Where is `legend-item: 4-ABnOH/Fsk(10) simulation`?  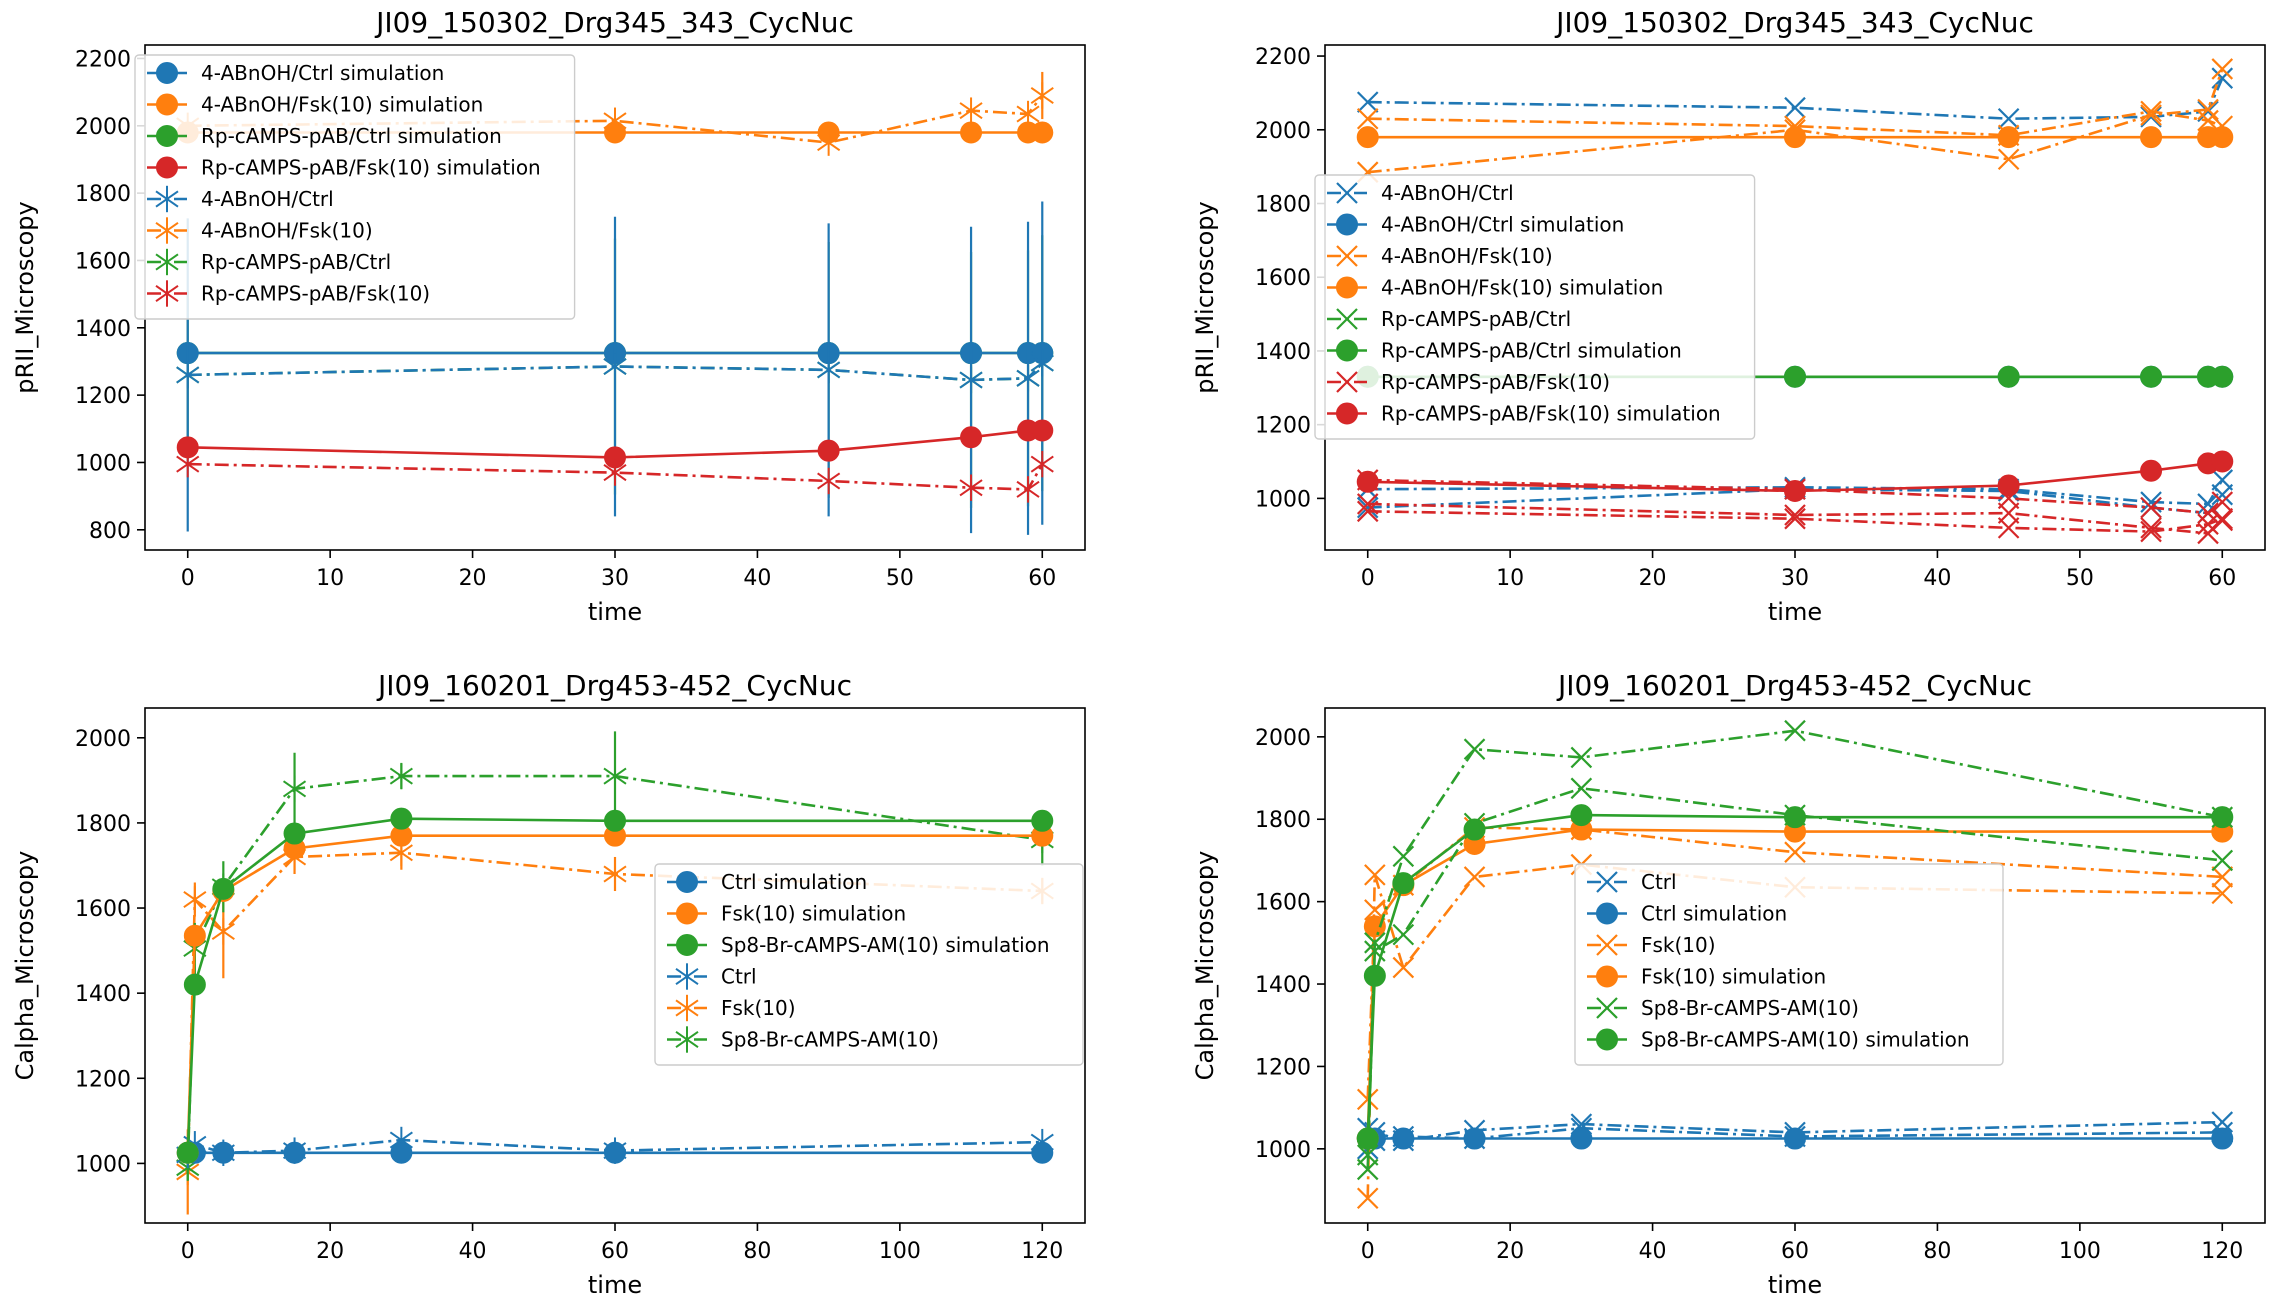 legend-item: 4-ABnOH/Fsk(10) simulation is located at coordinates (1495, 288).